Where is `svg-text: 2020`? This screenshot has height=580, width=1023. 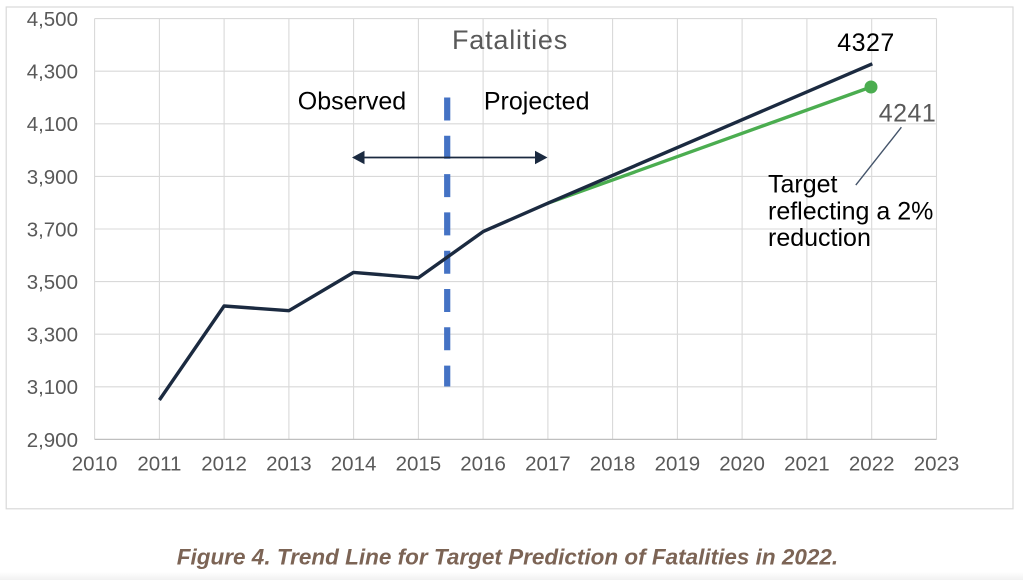 svg-text: 2020 is located at coordinates (742, 464).